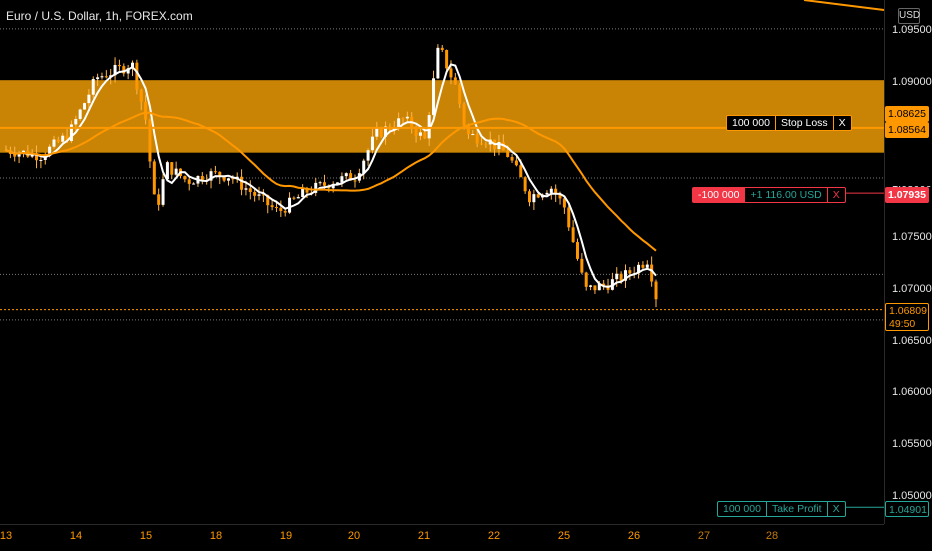 The height and width of the screenshot is (551, 932). What do you see at coordinates (907, 195) in the screenshot?
I see `position-price-tag: 1.07935` at bounding box center [907, 195].